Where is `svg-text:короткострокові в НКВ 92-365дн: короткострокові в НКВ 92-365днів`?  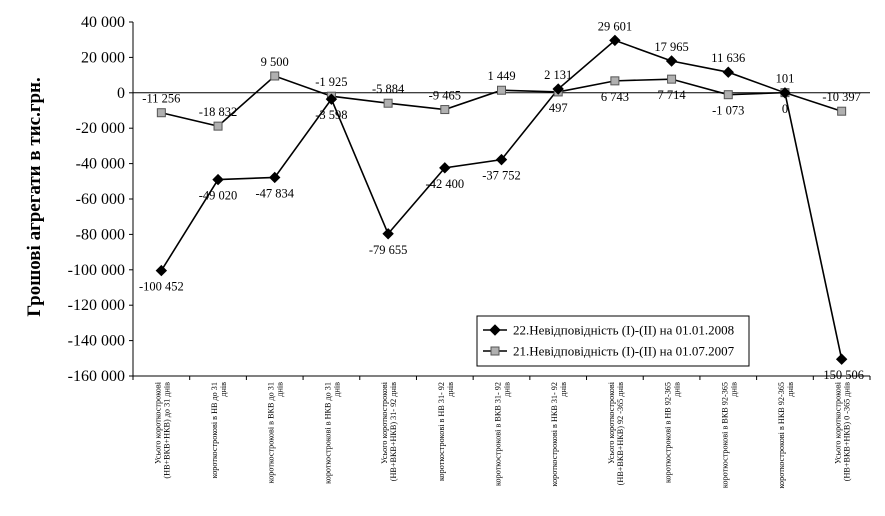
svg-text:короткострокові в НКВ 92-365дн: короткострокові в НКВ 92-365днів is located at coordinates (786, 435).